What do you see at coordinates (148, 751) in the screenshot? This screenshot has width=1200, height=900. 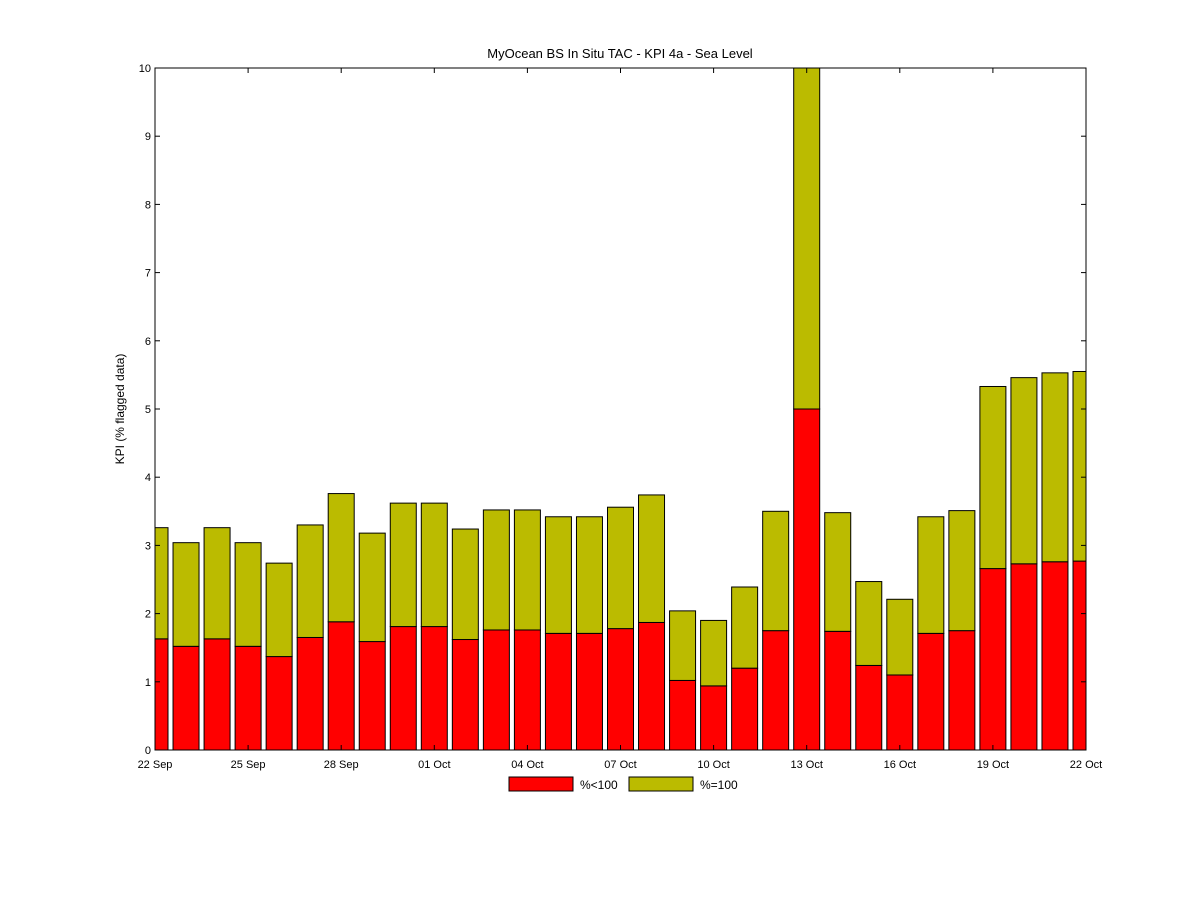 I see `y-tick-label-0: 0` at bounding box center [148, 751].